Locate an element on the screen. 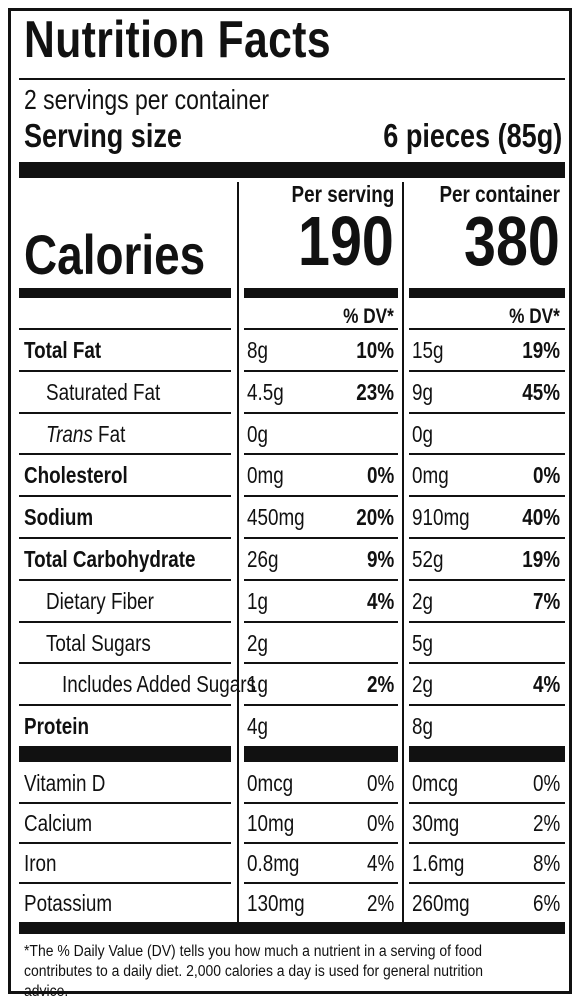 This screenshot has height=1006, width=584. vitamin-serving-amount: 10mg is located at coordinates (276, 823).